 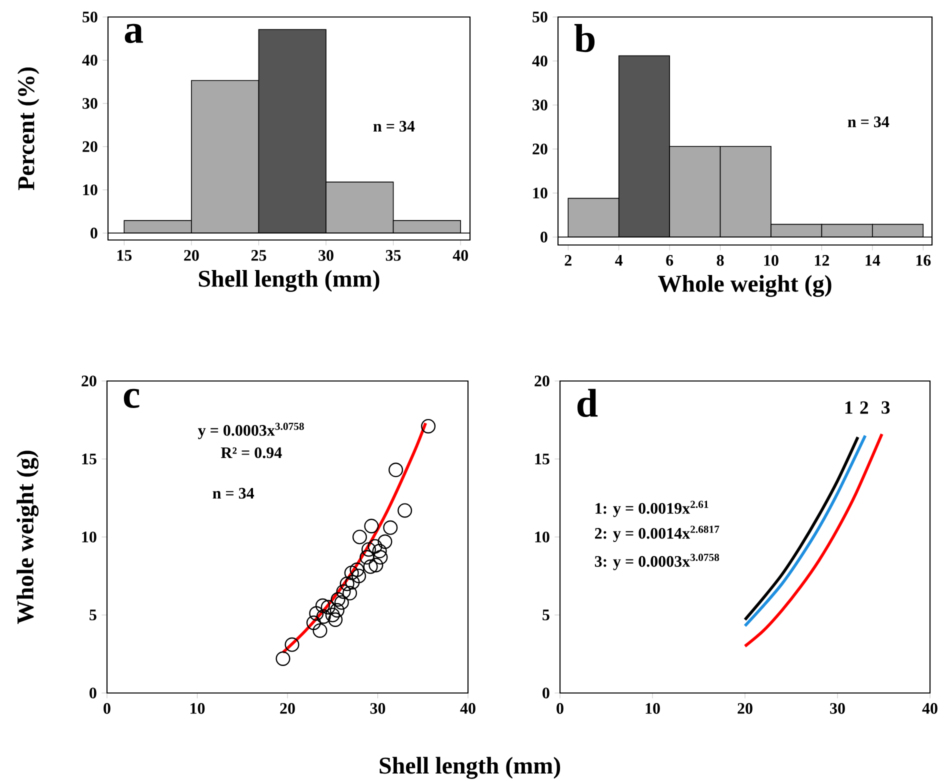 I want to click on annotation: 2, so click(x=864, y=407).